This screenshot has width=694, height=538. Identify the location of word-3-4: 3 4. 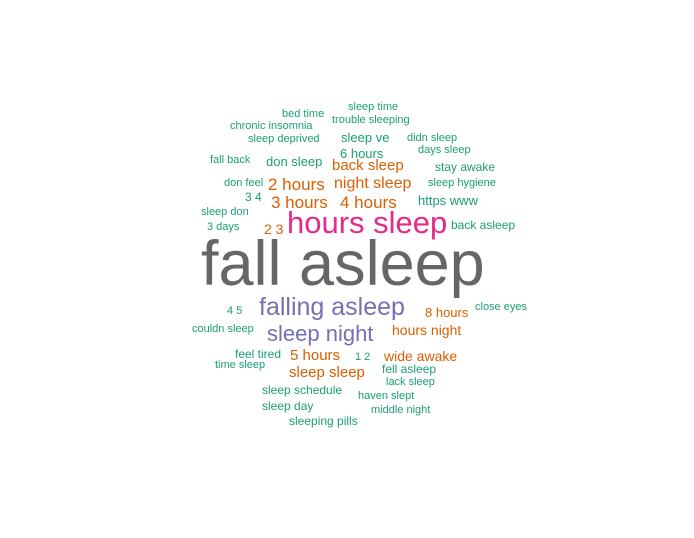
(253, 197).